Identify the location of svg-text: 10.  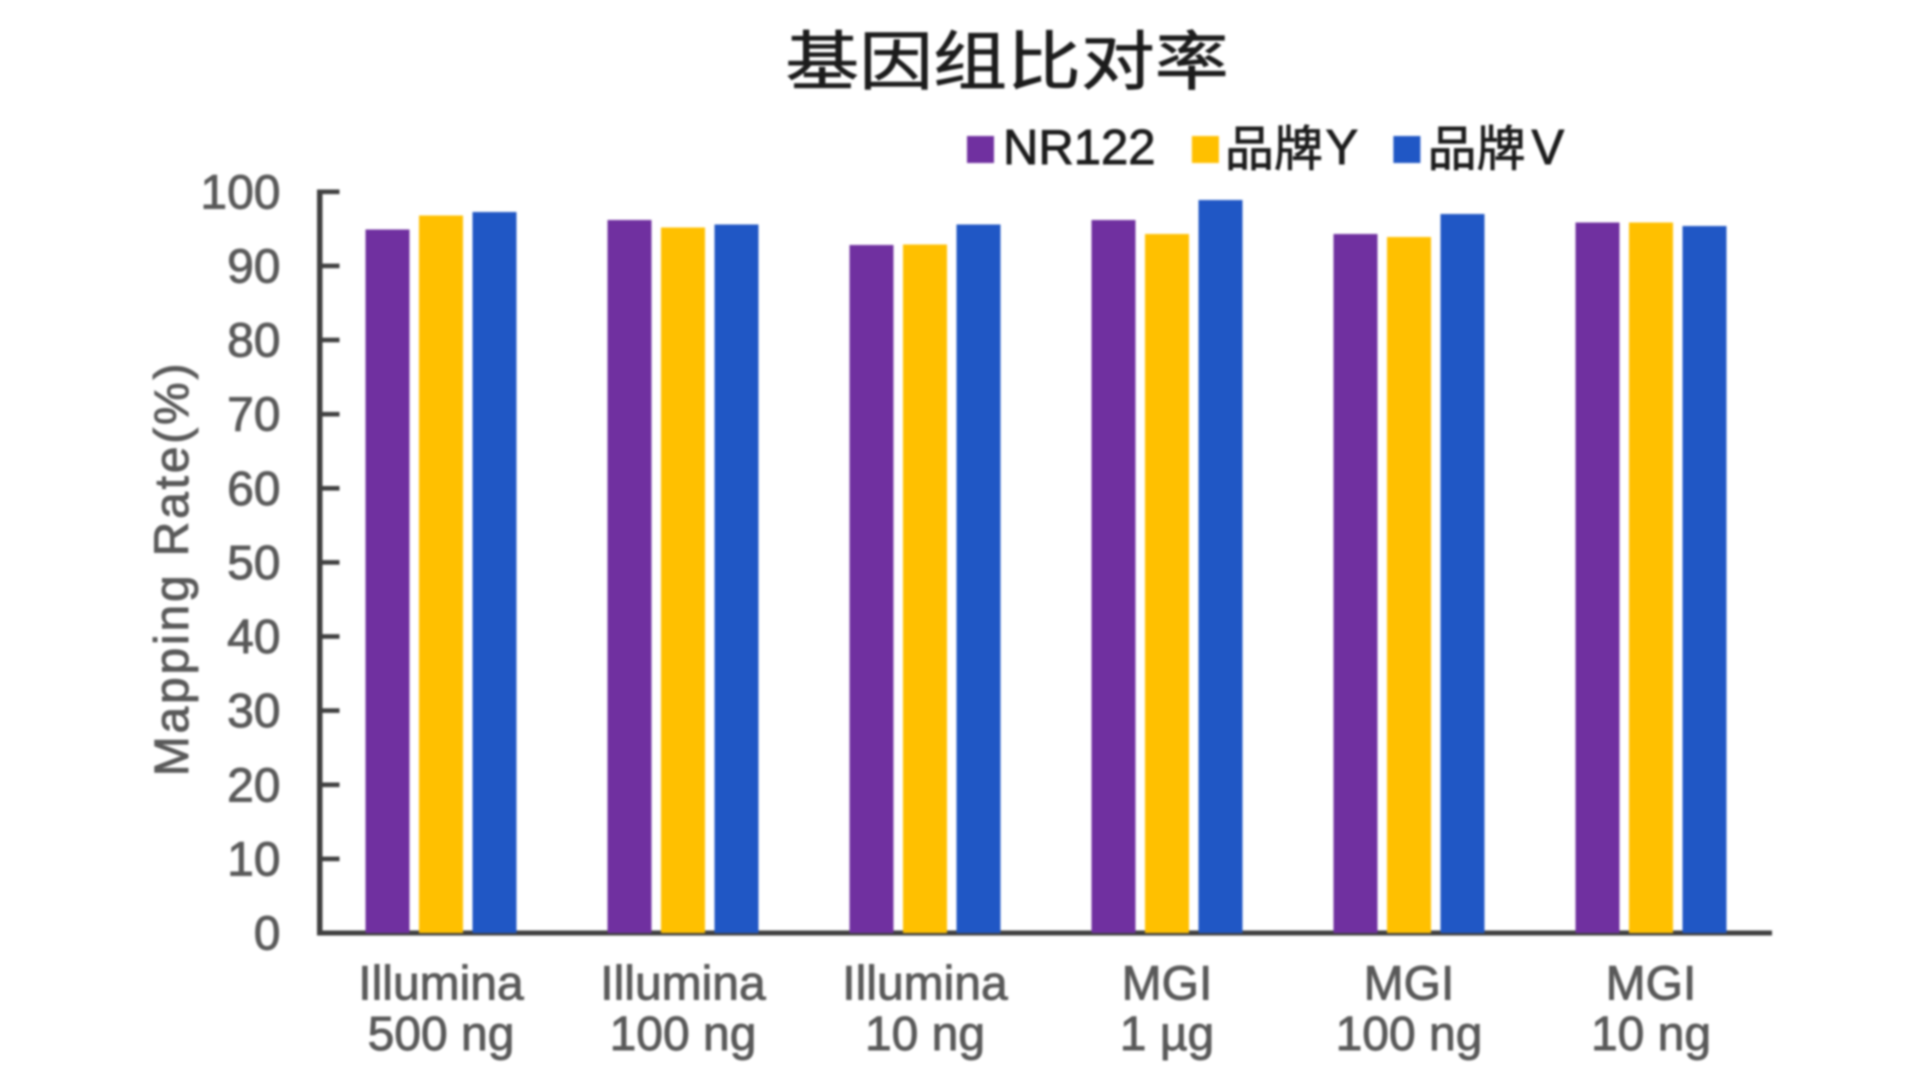
(253, 859).